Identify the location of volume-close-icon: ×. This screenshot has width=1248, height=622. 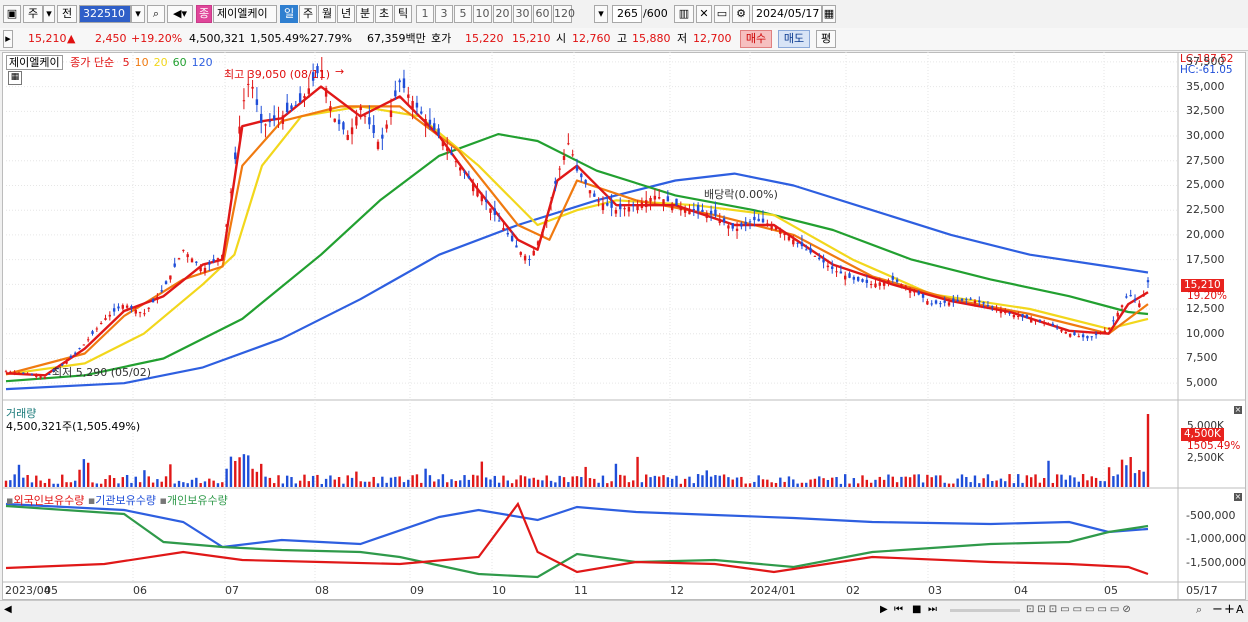
(1238, 409).